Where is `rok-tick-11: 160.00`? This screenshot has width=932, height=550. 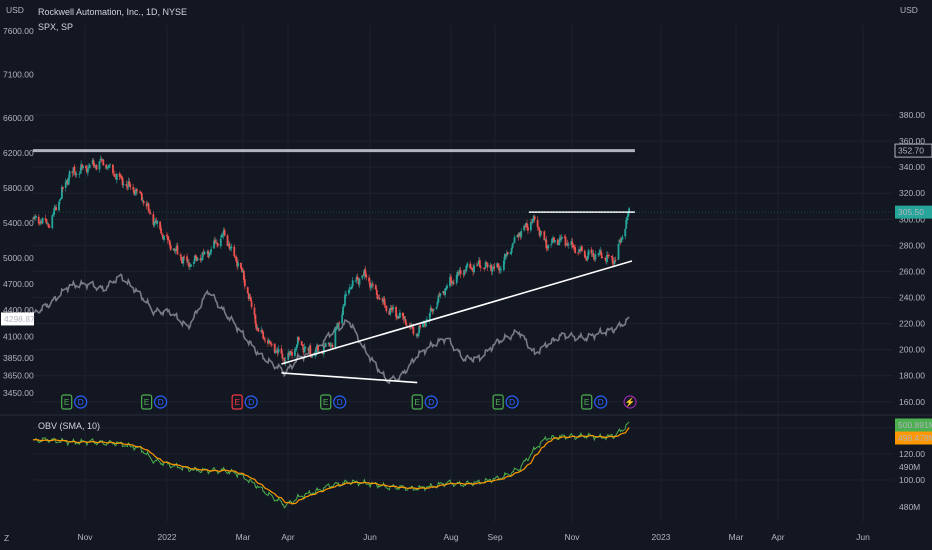
rok-tick-11: 160.00 is located at coordinates (912, 402).